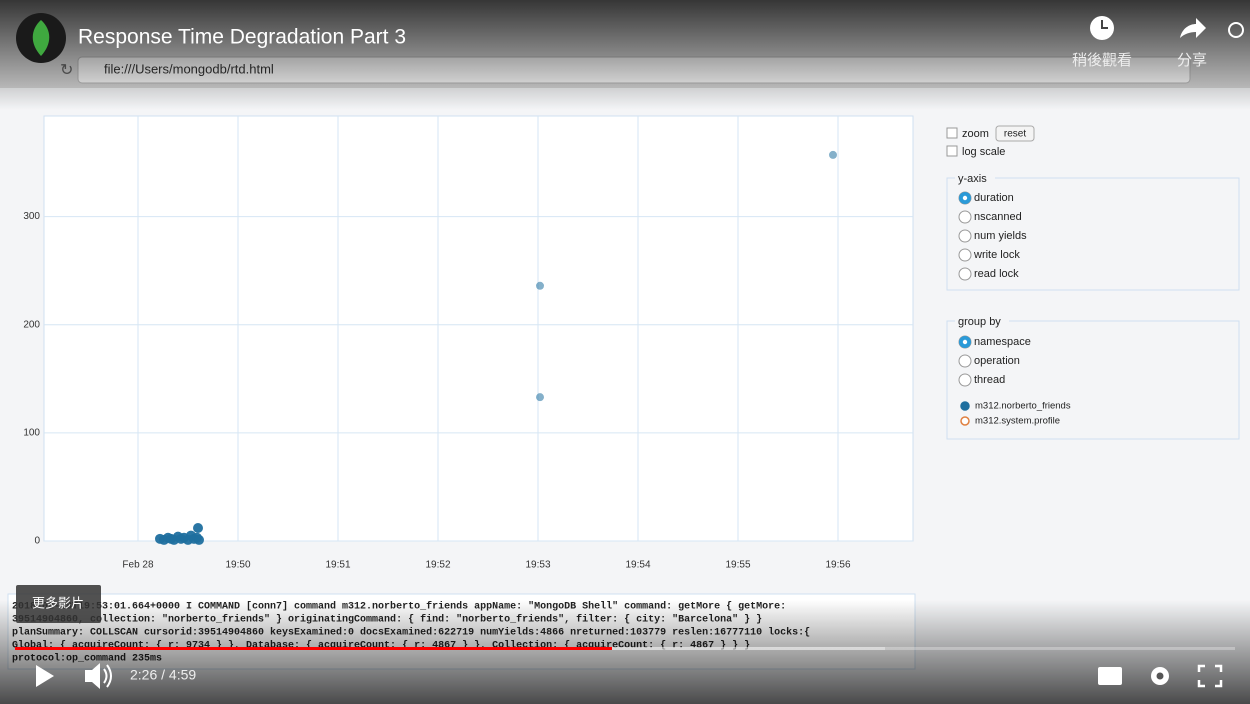 Image resolution: width=1250 pixels, height=704 pixels. What do you see at coordinates (983, 152) in the screenshot?
I see `log-scale-label: log scale` at bounding box center [983, 152].